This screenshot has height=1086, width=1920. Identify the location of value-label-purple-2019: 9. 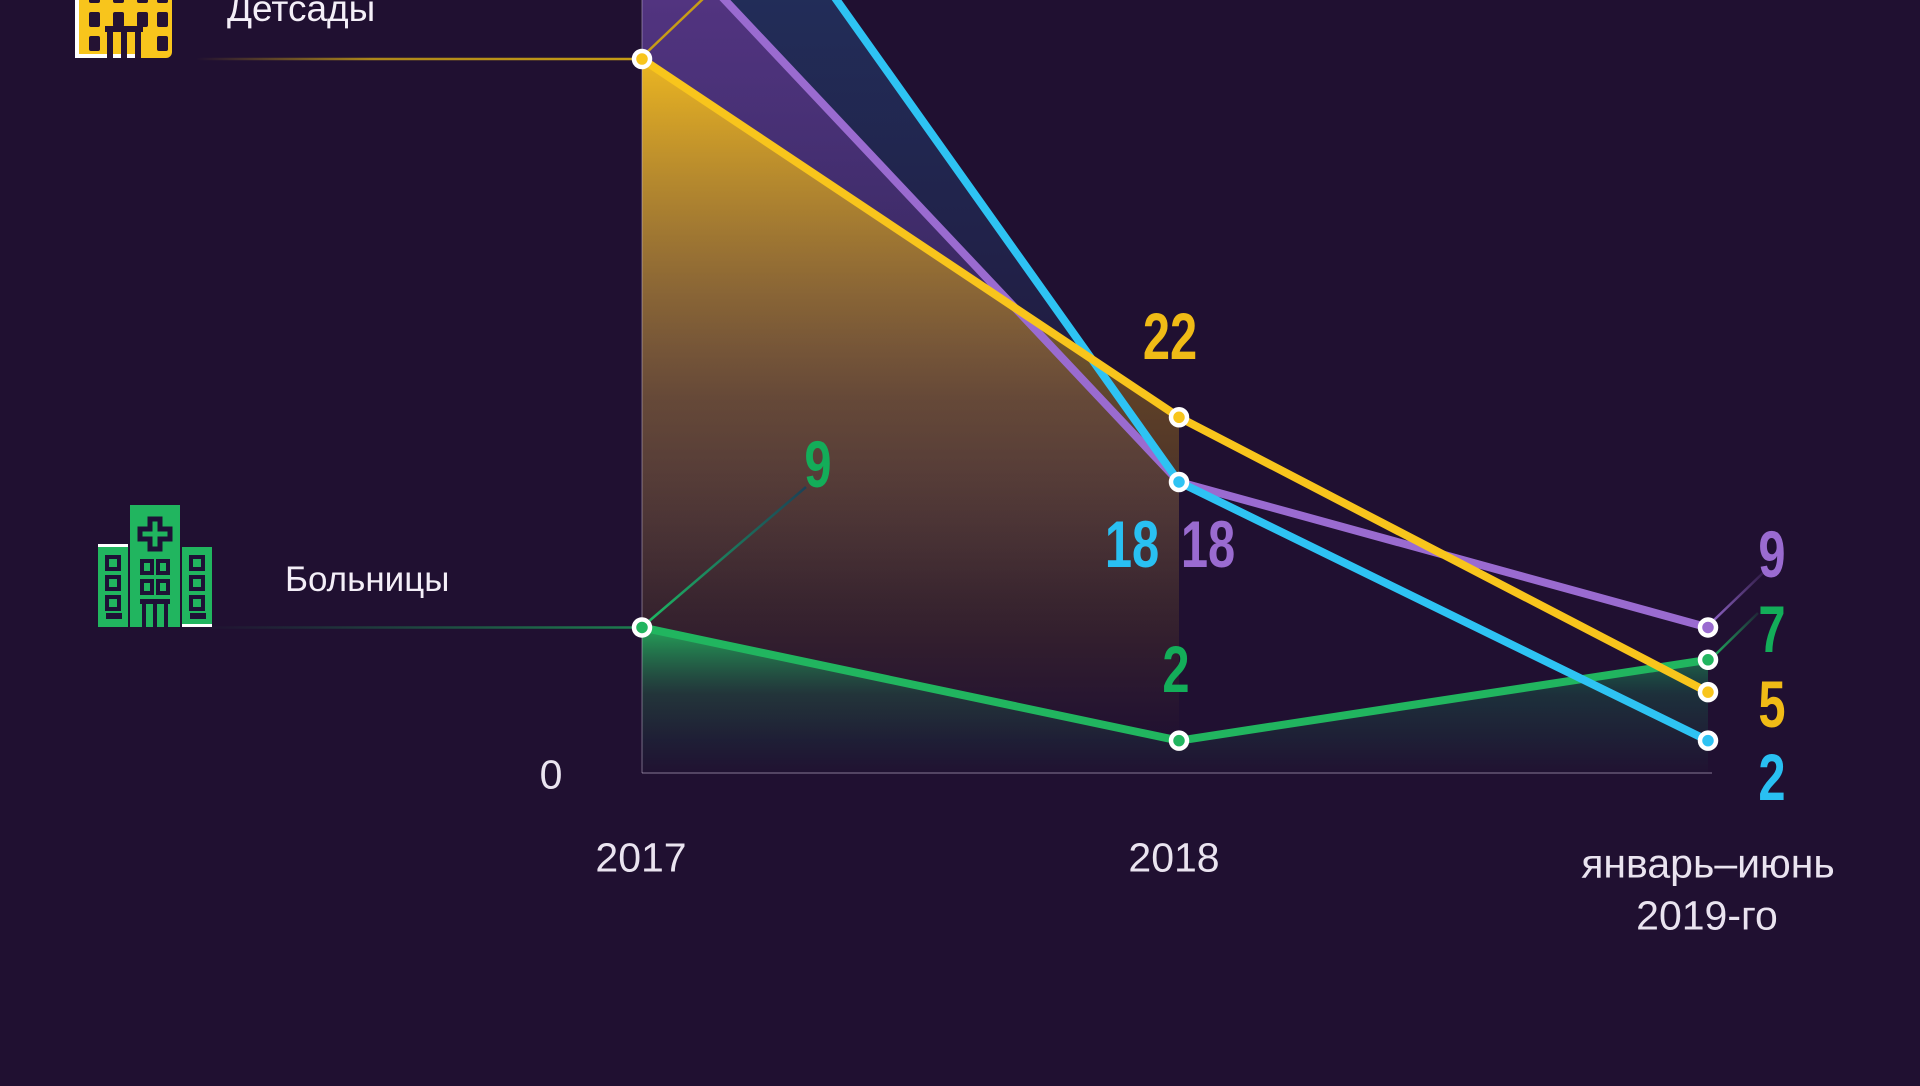
(1772, 554).